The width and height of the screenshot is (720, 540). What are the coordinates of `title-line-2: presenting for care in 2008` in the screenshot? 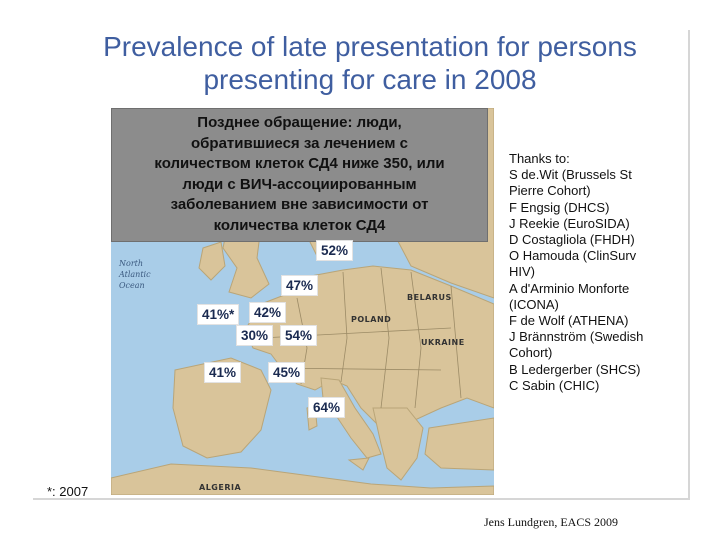 It's located at (370, 79).